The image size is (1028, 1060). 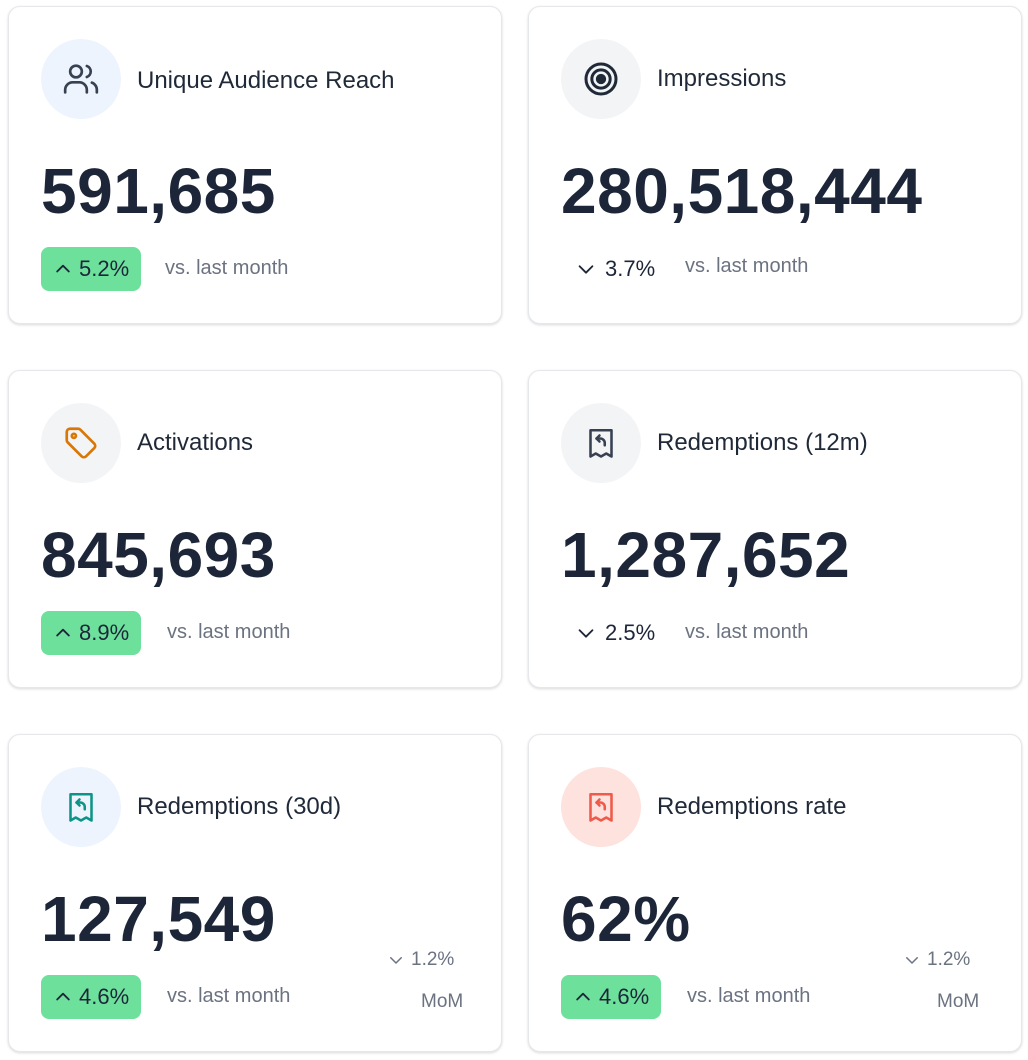 I want to click on change-value: 2.5%, so click(x=630, y=632).